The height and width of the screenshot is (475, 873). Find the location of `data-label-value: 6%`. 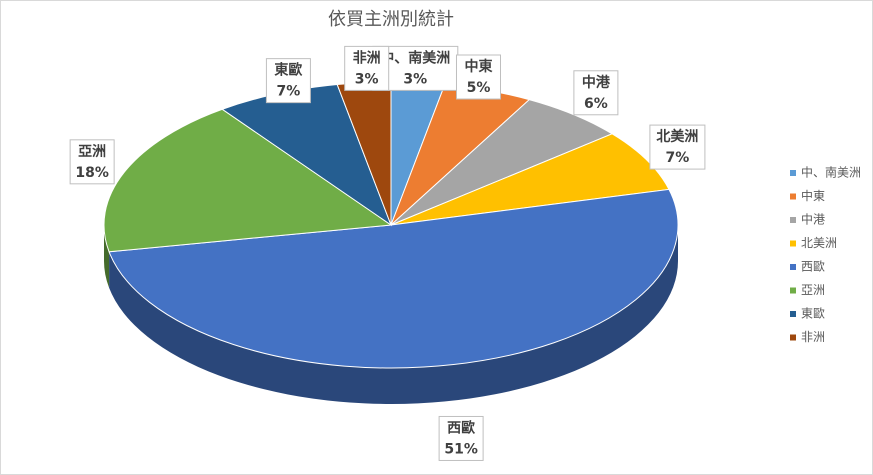

data-label-value: 6% is located at coordinates (596, 104).